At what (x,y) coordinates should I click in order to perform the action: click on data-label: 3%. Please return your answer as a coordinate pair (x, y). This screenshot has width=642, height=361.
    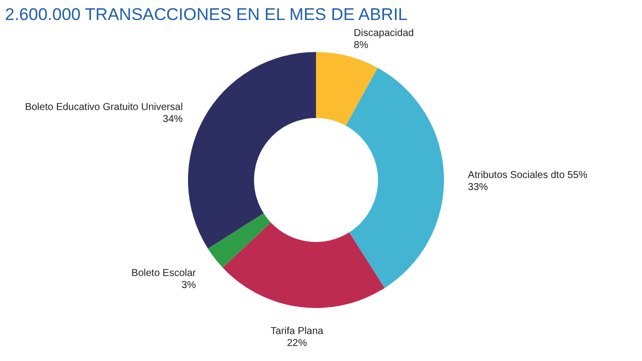
    Looking at the image, I should click on (188, 286).